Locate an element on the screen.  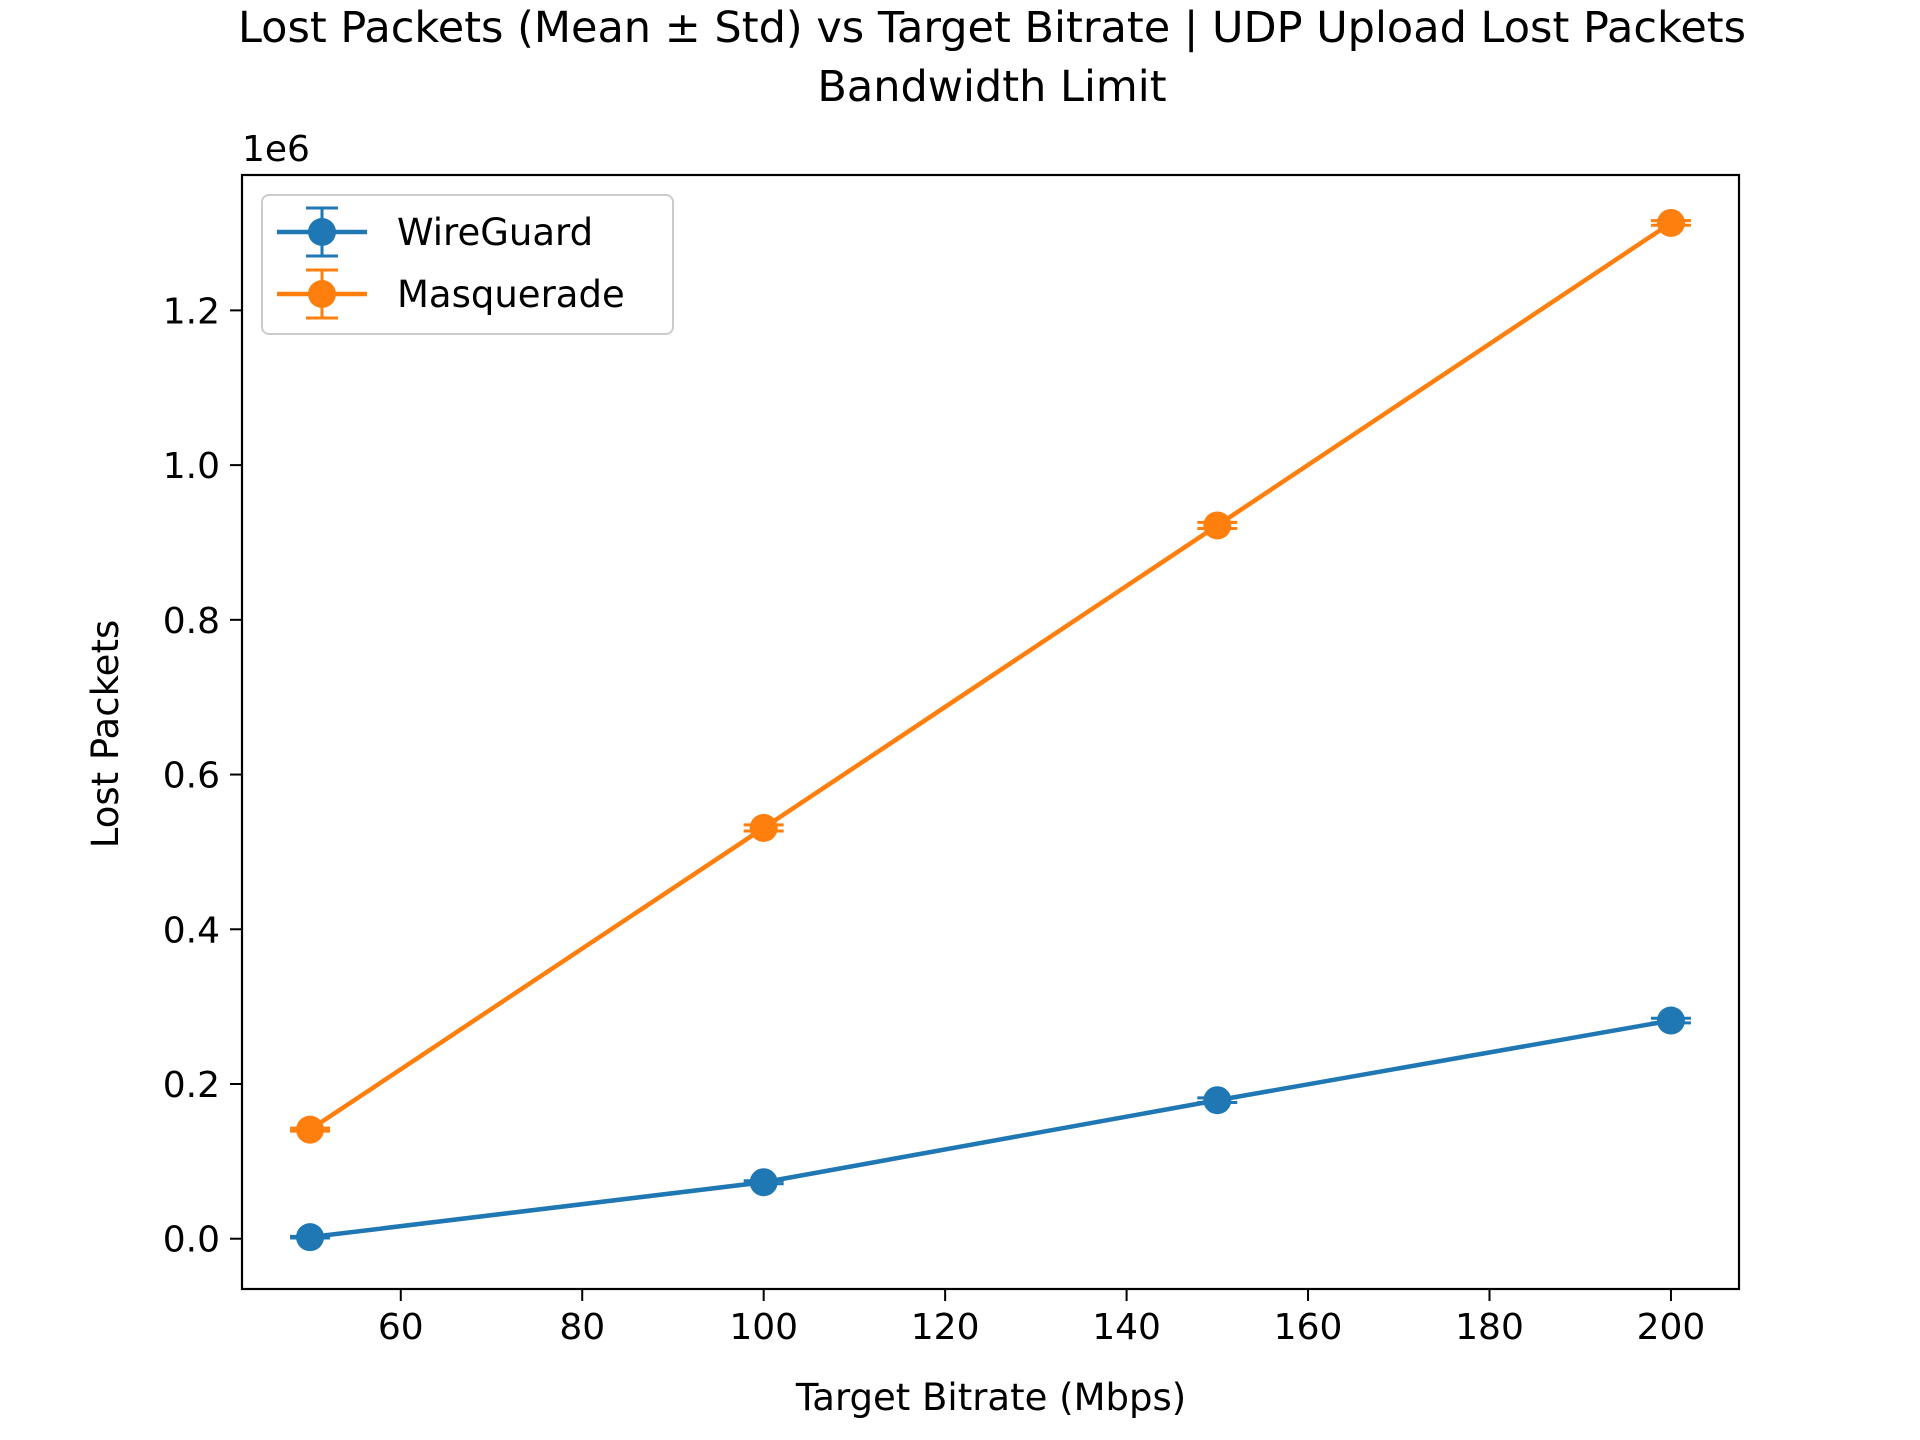
y-axis-offset-label: 1e6 is located at coordinates (276, 149).